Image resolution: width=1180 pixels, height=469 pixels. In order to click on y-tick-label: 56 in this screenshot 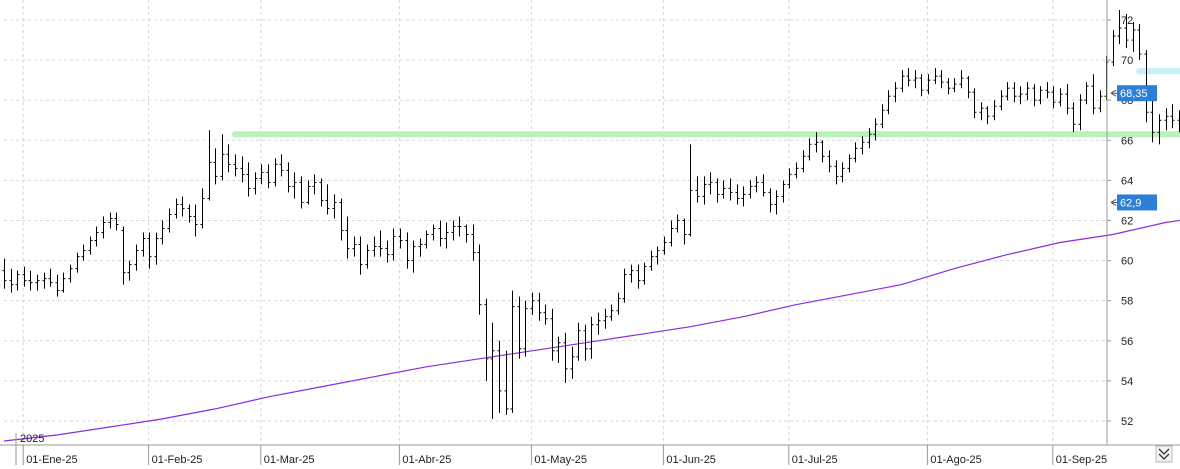, I will do `click(1127, 342)`.